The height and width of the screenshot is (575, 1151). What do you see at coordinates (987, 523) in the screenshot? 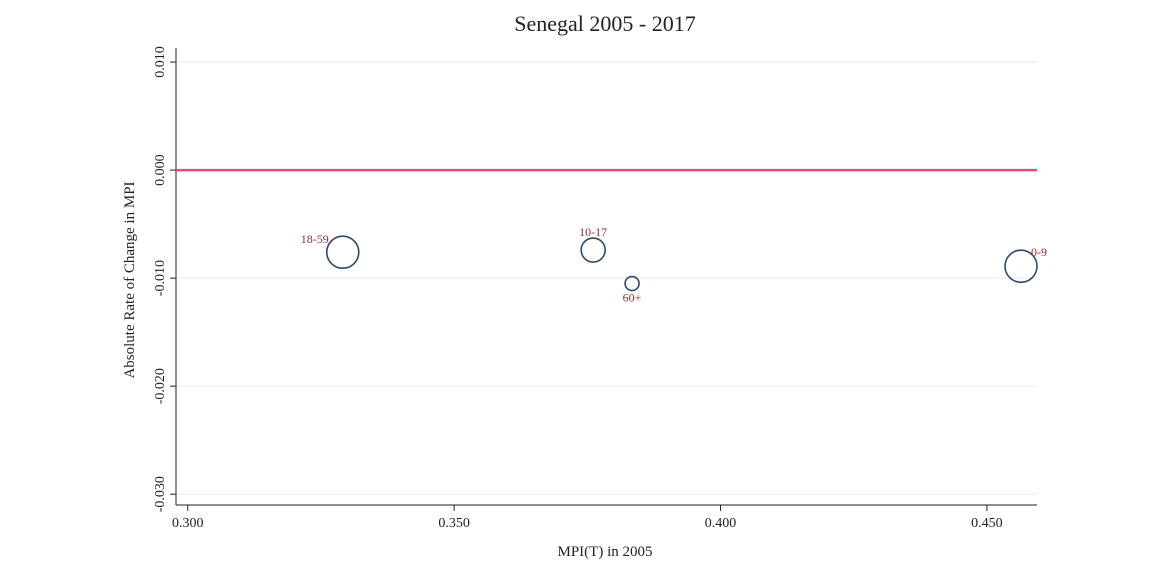
I see `x-tick-label: 0.450` at bounding box center [987, 523].